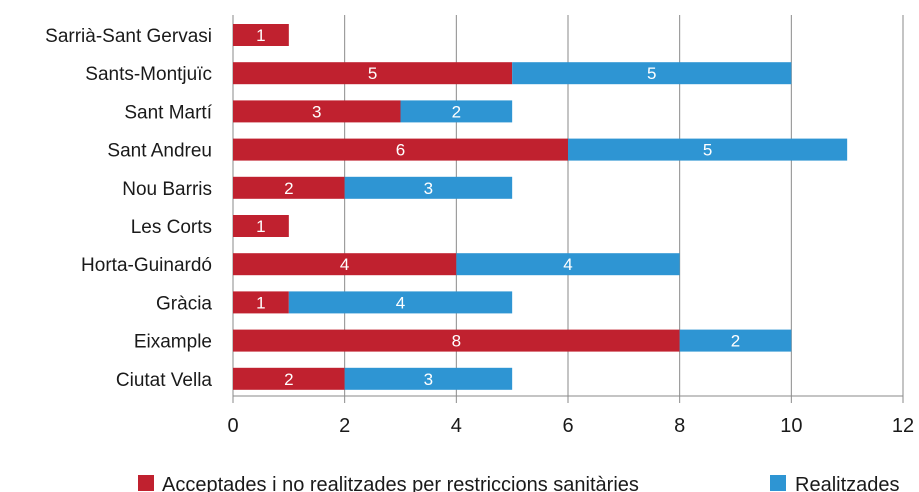 This screenshot has height=492, width=919. I want to click on category-label: Les Corts, so click(171, 227).